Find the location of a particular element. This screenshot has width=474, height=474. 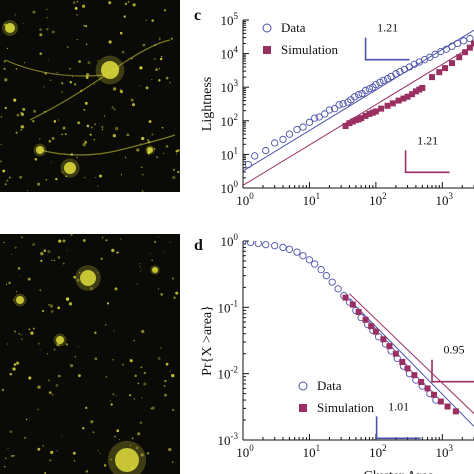

slope-annotation: 0.95 is located at coordinates (454, 350).